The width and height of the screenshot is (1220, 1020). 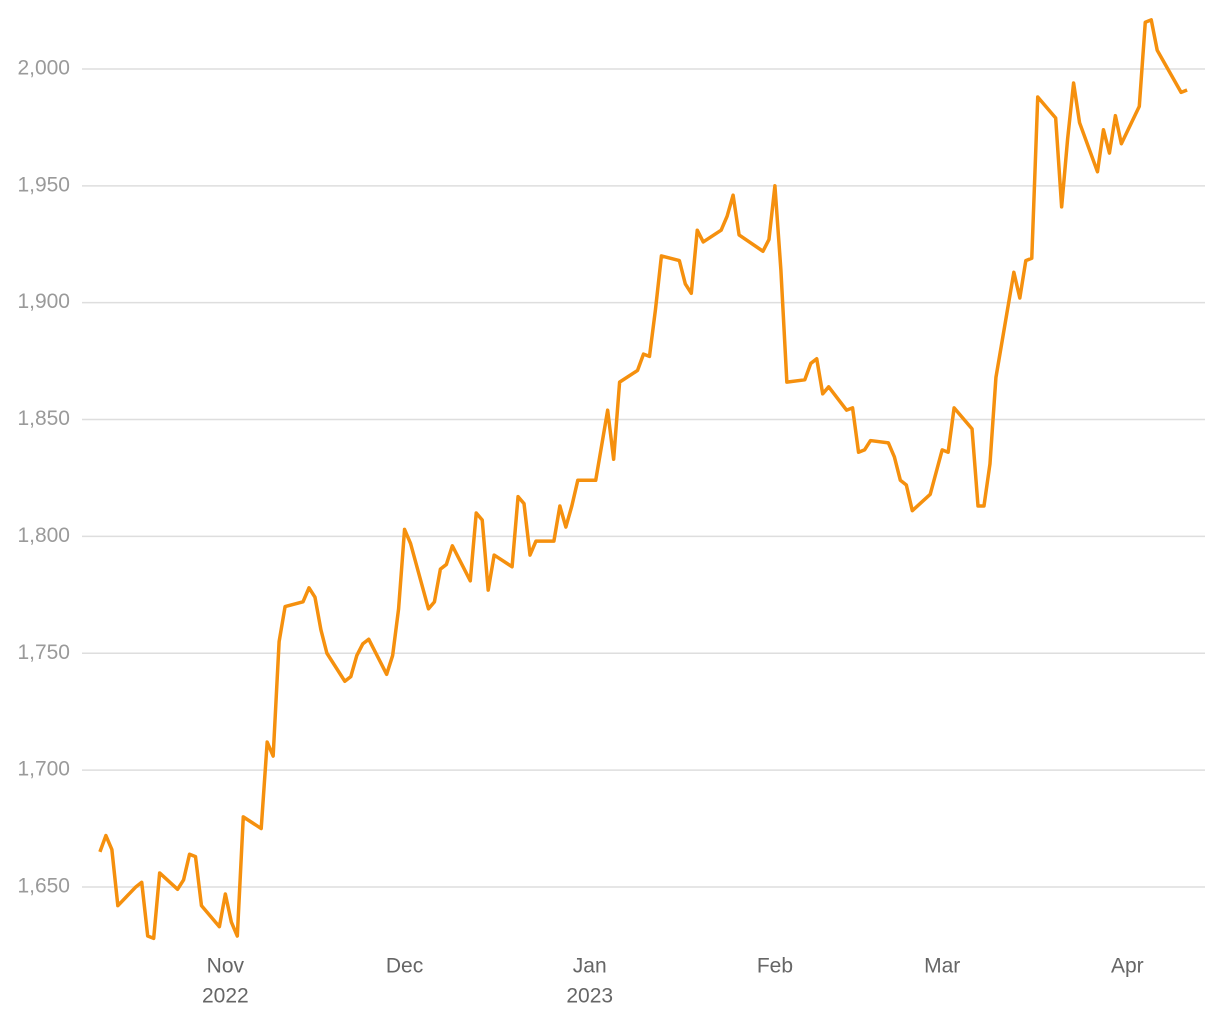 What do you see at coordinates (1127, 966) in the screenshot?
I see `x-tick-label: Apr` at bounding box center [1127, 966].